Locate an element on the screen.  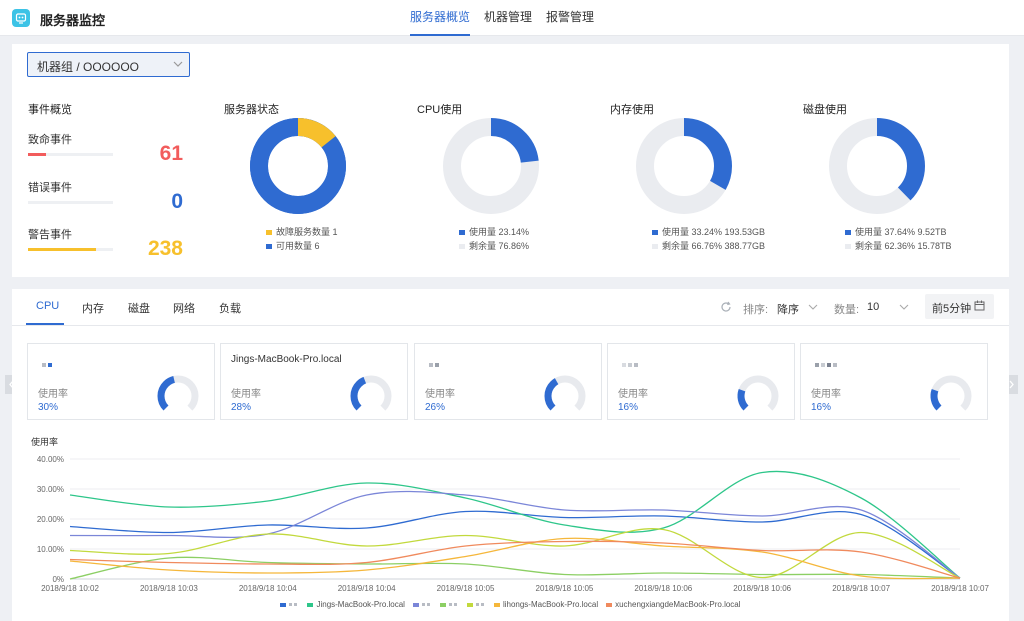
legend-item: xuchengxiangdeMacBook-Pro.local is located at coordinates (673, 604).